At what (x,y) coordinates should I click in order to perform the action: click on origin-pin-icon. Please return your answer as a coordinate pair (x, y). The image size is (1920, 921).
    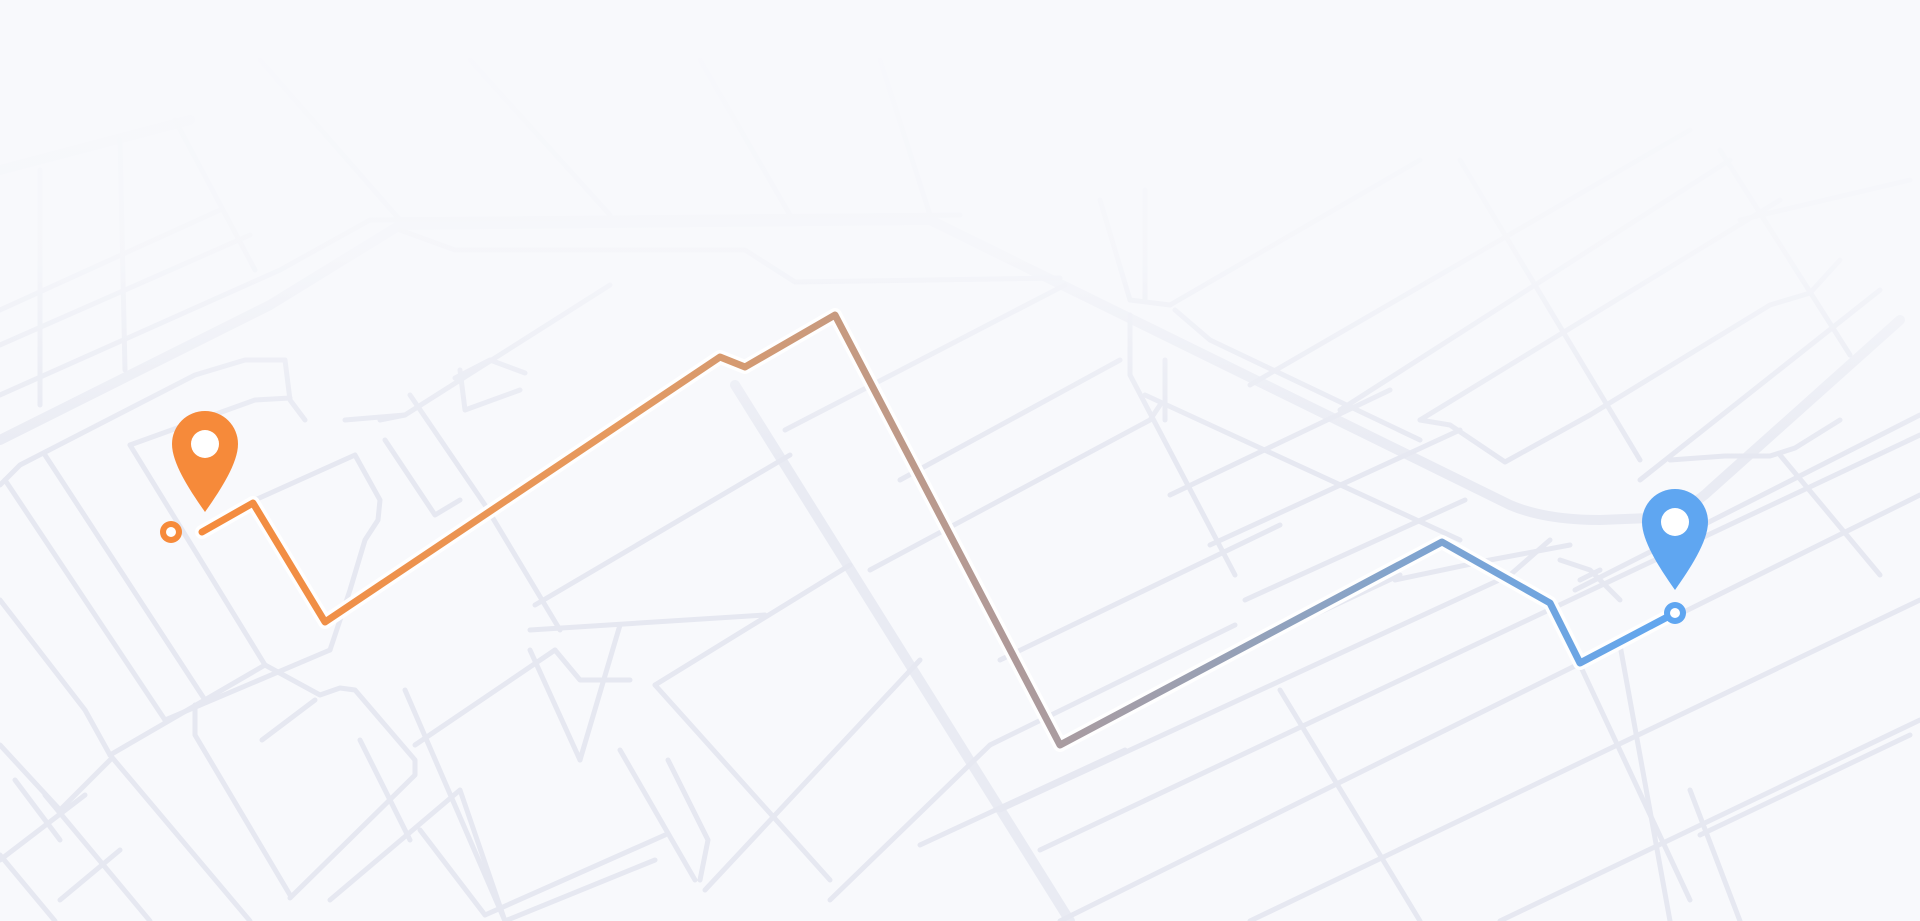
    Looking at the image, I should click on (205, 461).